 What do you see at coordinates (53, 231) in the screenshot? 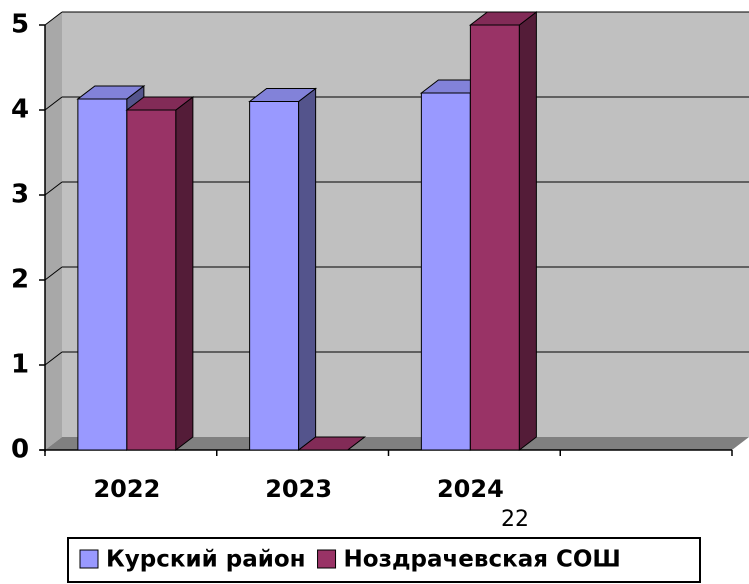
I see `side-wall` at bounding box center [53, 231].